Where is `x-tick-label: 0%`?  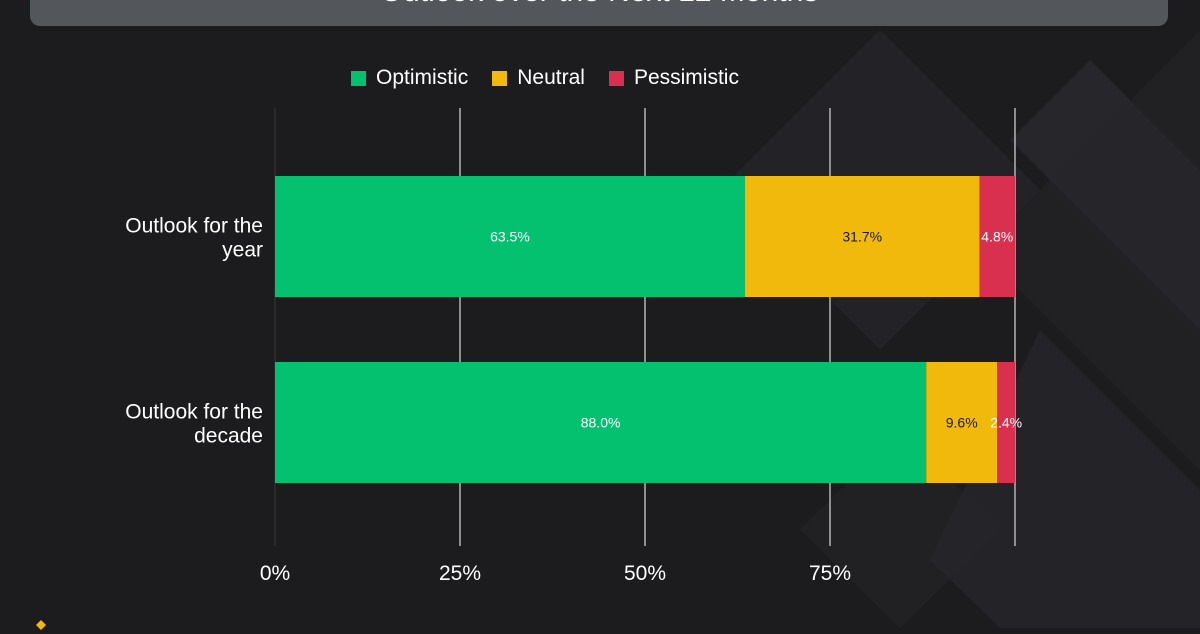 x-tick-label: 0% is located at coordinates (275, 573).